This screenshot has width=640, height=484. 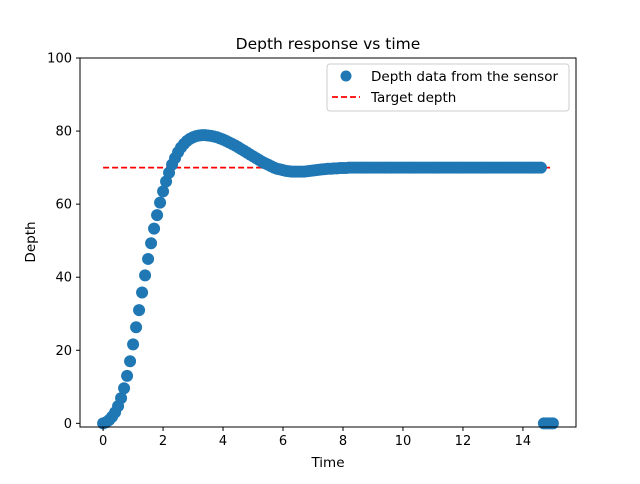 What do you see at coordinates (63, 278) in the screenshot?
I see `y-tick-label: 40` at bounding box center [63, 278].